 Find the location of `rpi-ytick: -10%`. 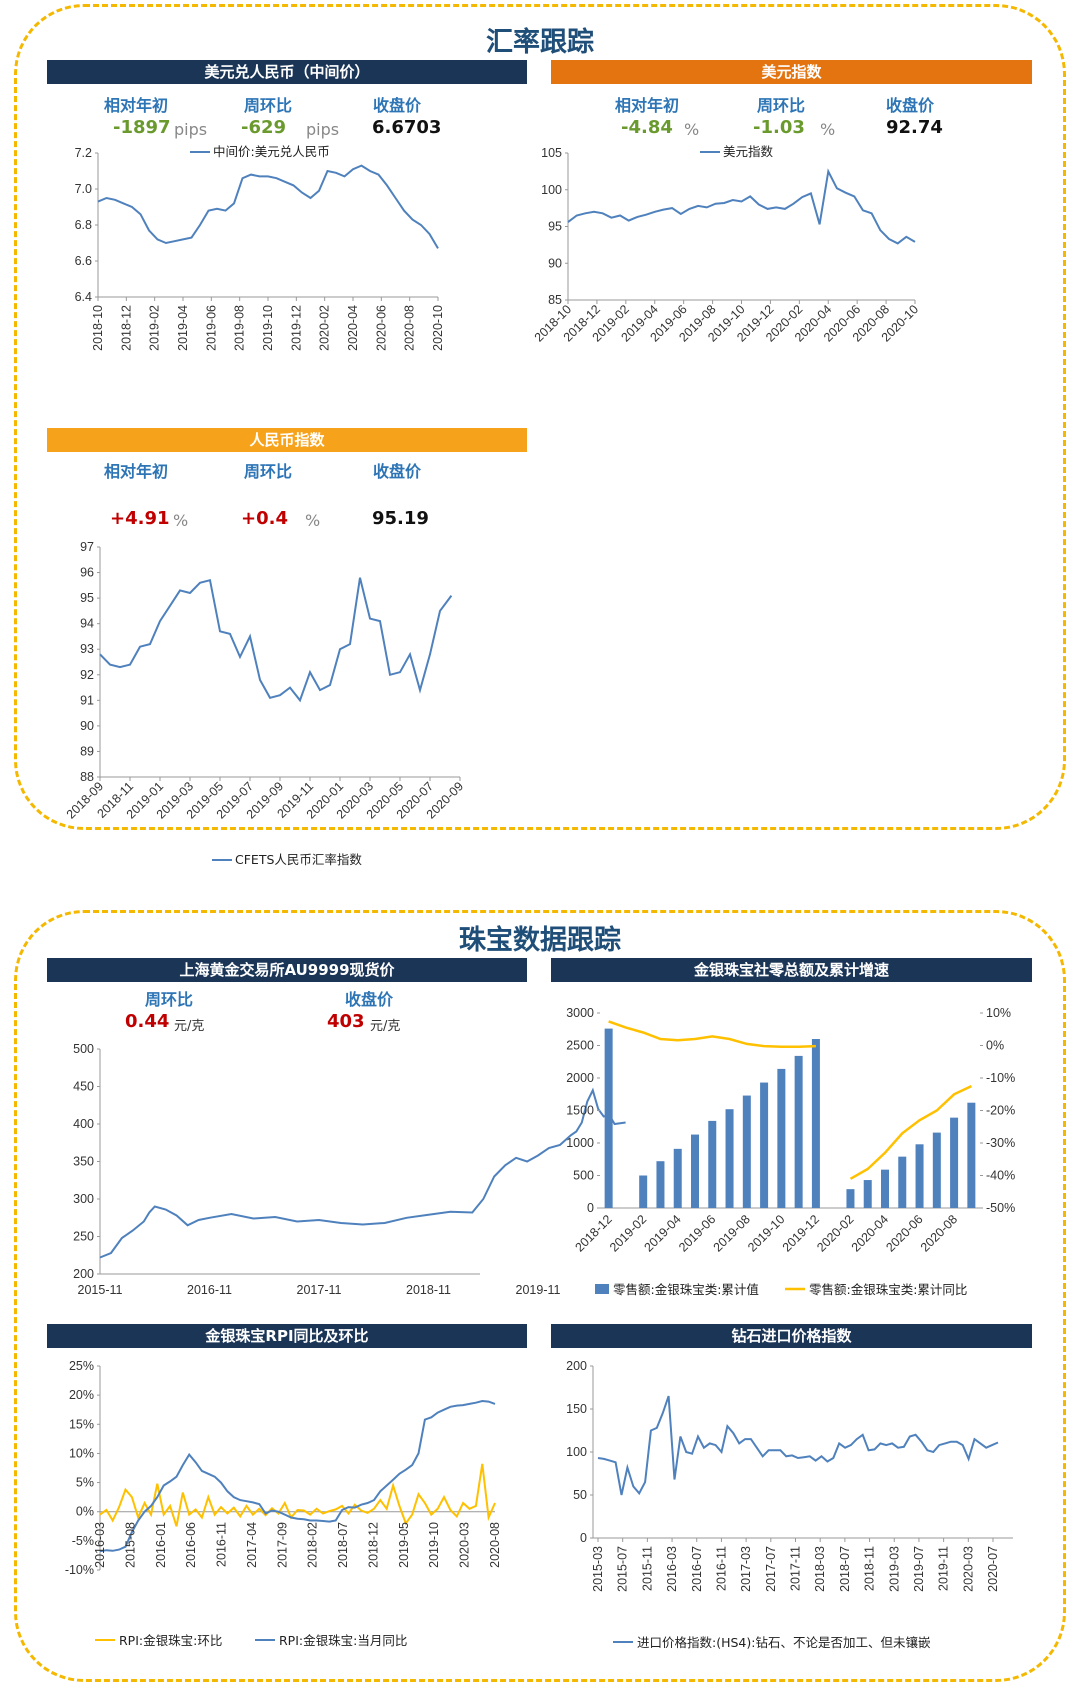

rpi-ytick: -10% is located at coordinates (79, 1570).